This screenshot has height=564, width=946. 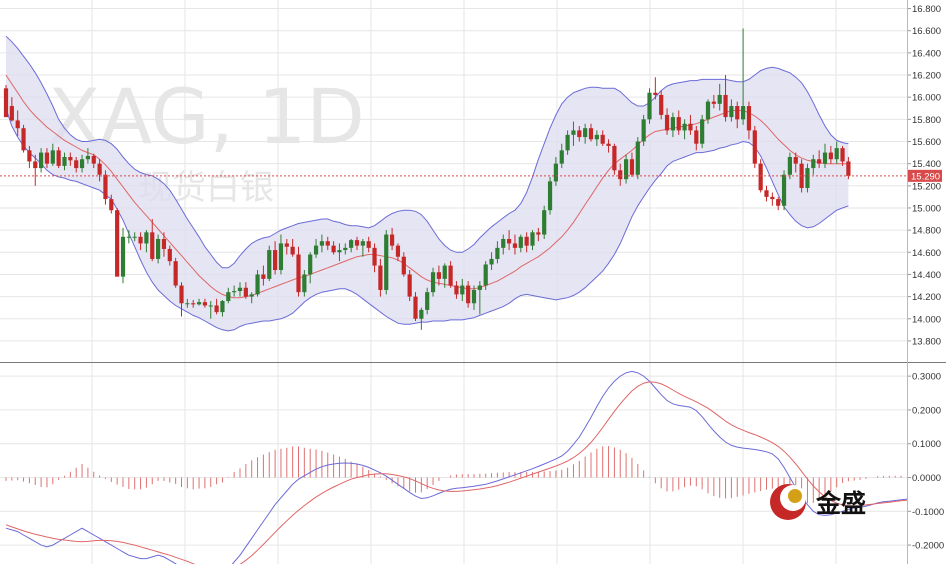 I want to click on logo-emblem-coin, so click(x=795, y=496).